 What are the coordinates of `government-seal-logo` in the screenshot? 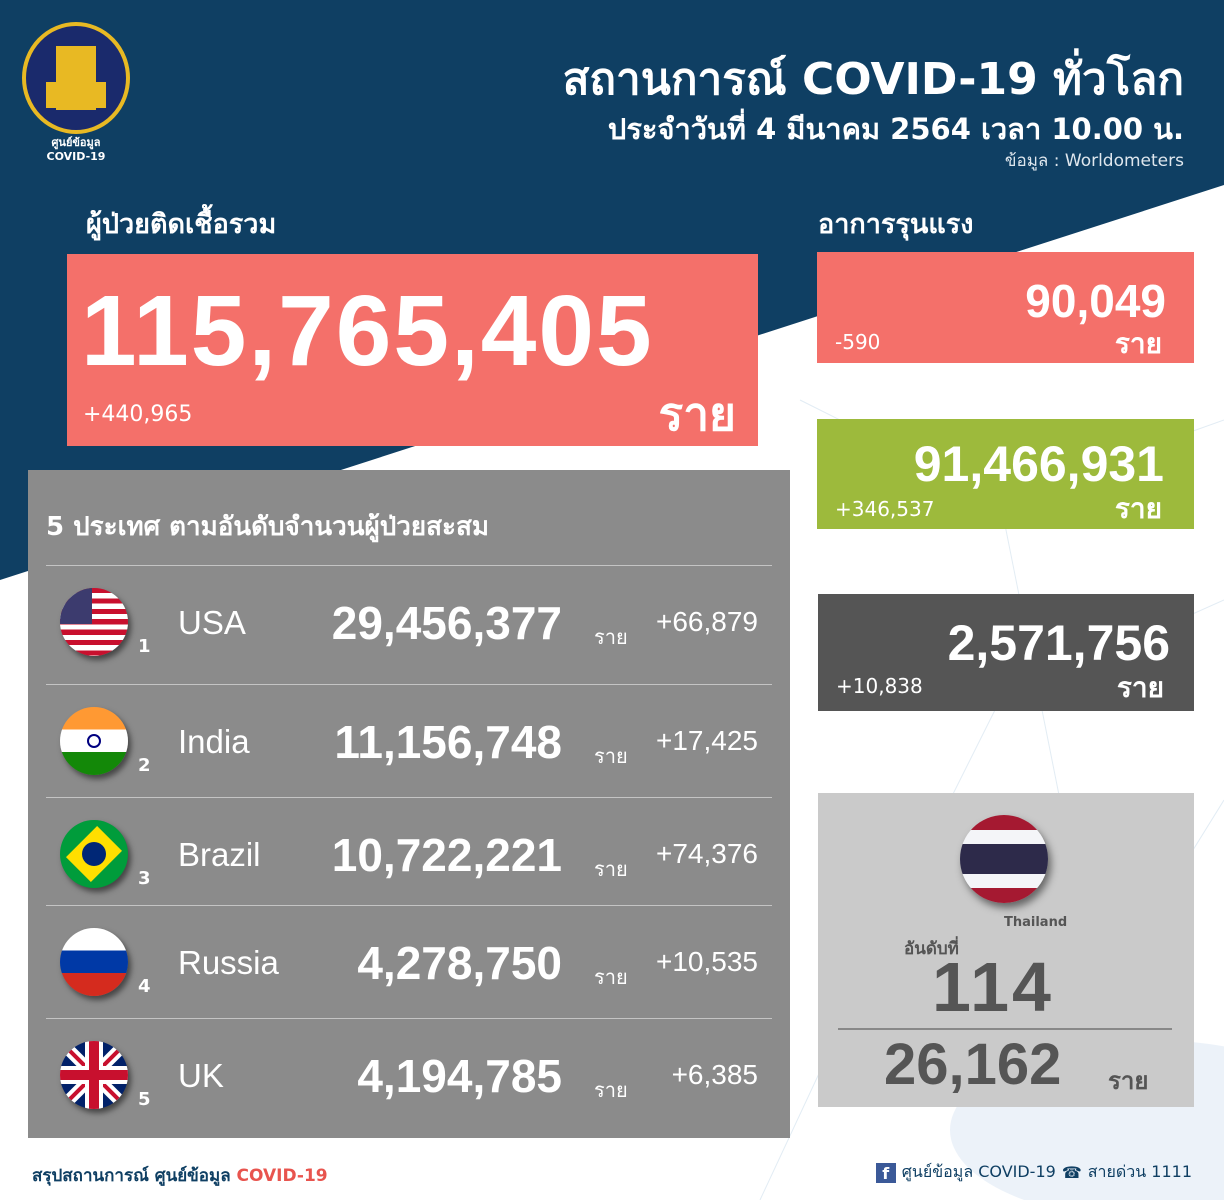 It's located at (76, 81).